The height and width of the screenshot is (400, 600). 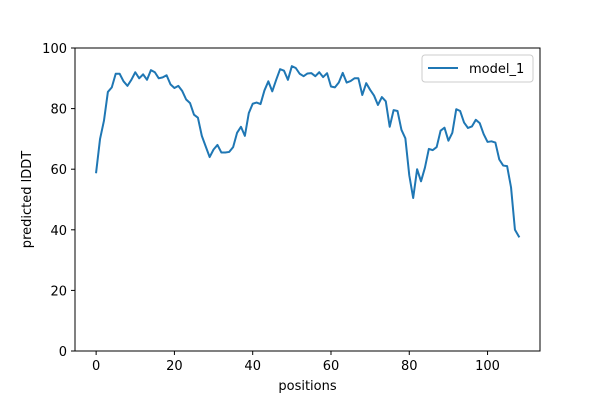 I want to click on x-tick-label-80: 80, so click(x=409, y=366).